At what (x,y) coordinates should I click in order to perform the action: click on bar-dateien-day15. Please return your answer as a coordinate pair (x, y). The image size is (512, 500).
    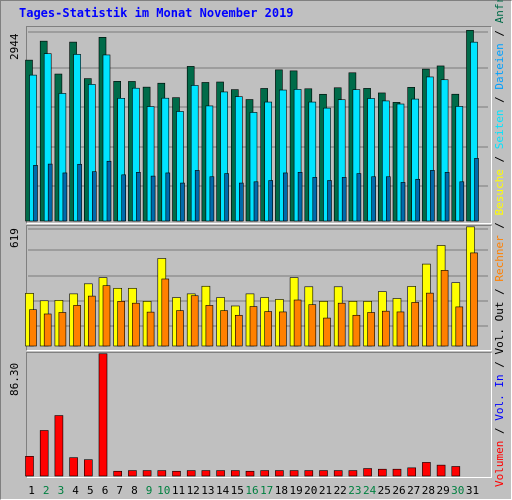
    Looking at the image, I should click on (239, 159).